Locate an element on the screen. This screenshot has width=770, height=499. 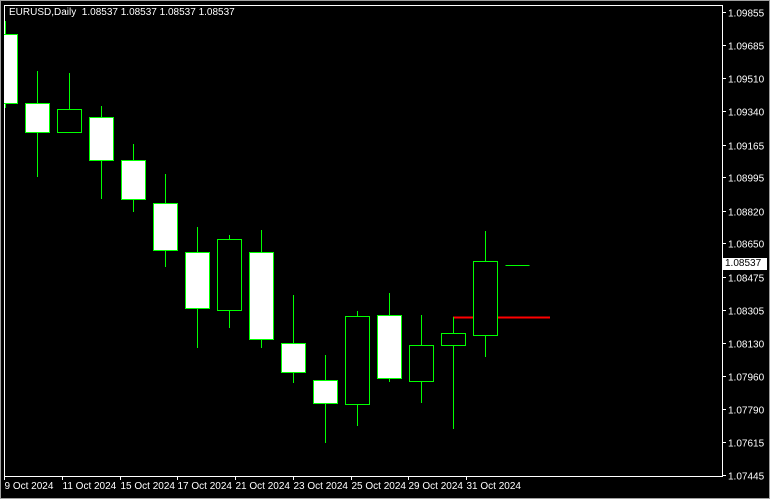
price-tick-label: 1.08475 is located at coordinates (746, 279).